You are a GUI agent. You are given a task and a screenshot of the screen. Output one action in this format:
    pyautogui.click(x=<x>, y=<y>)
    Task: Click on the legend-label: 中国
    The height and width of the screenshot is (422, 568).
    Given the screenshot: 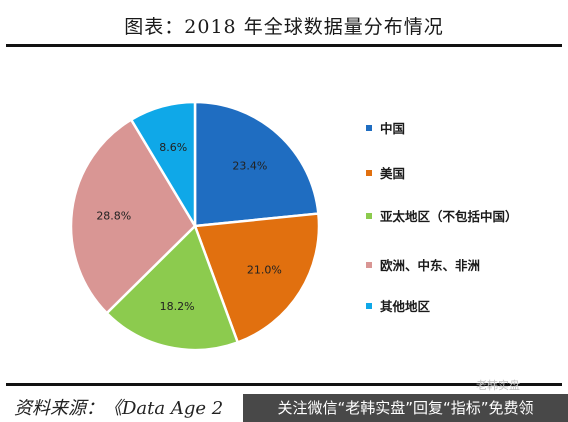 What is the action you would take?
    pyautogui.click(x=393, y=128)
    